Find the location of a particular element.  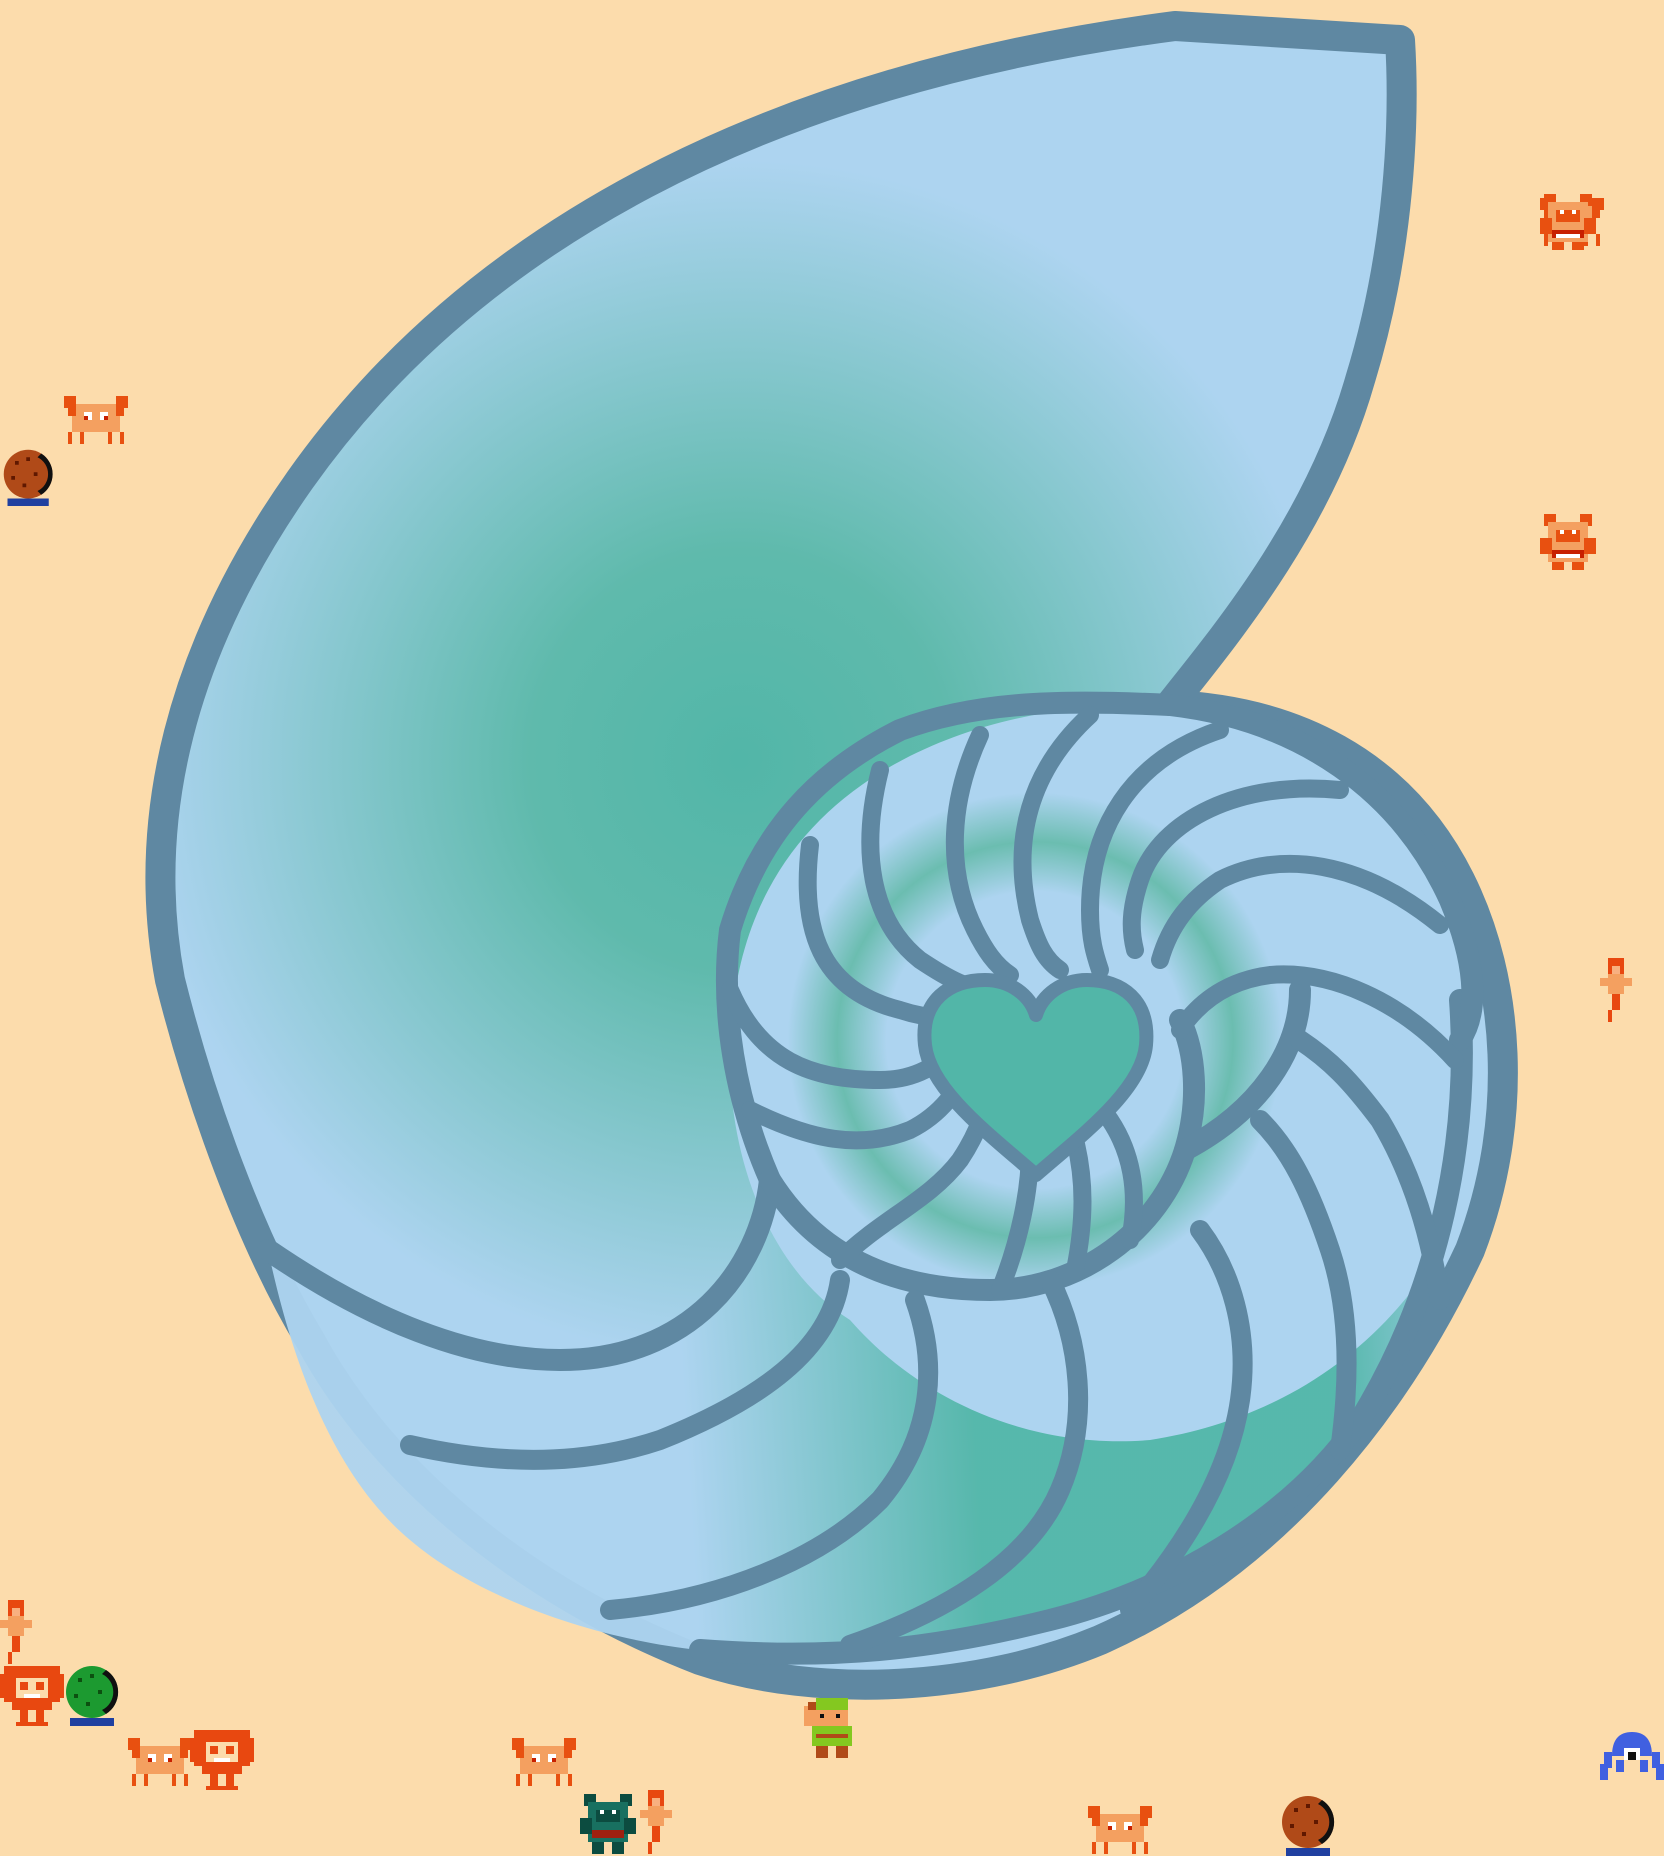

green-bush-icon is located at coordinates (92, 1696).